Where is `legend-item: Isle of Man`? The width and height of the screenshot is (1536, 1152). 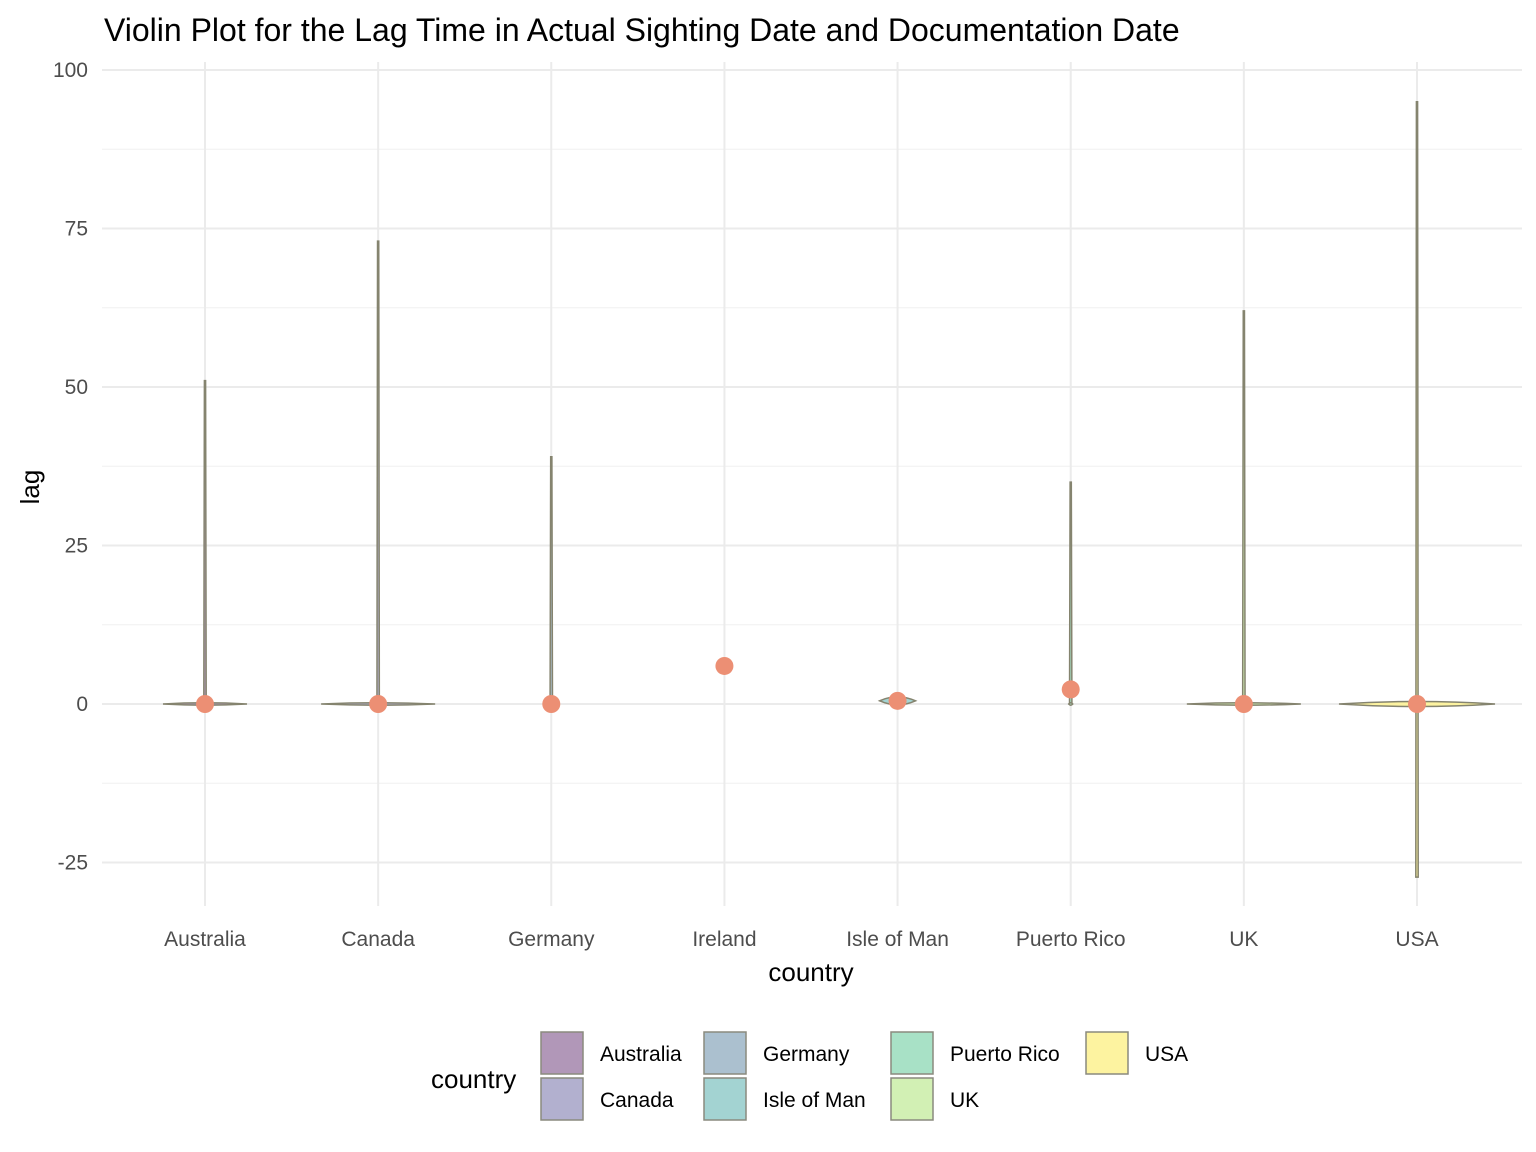 legend-item: Isle of Man is located at coordinates (784, 1099).